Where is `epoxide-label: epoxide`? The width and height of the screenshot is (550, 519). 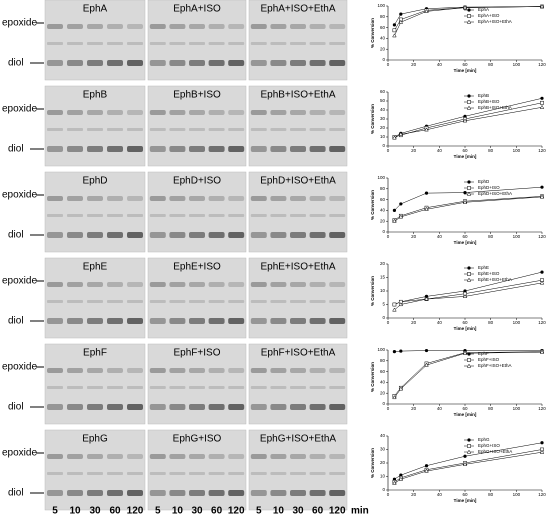 epoxide-label: epoxide is located at coordinates (19, 195).